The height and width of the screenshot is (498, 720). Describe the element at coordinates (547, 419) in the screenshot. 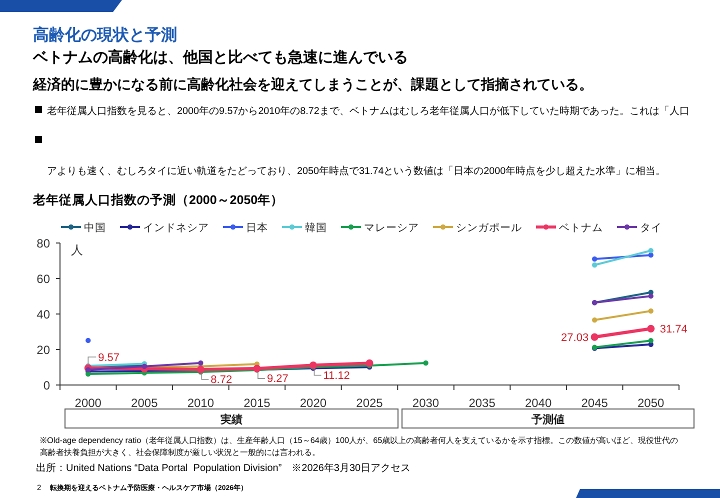

I see `text: 予測値` at that location.